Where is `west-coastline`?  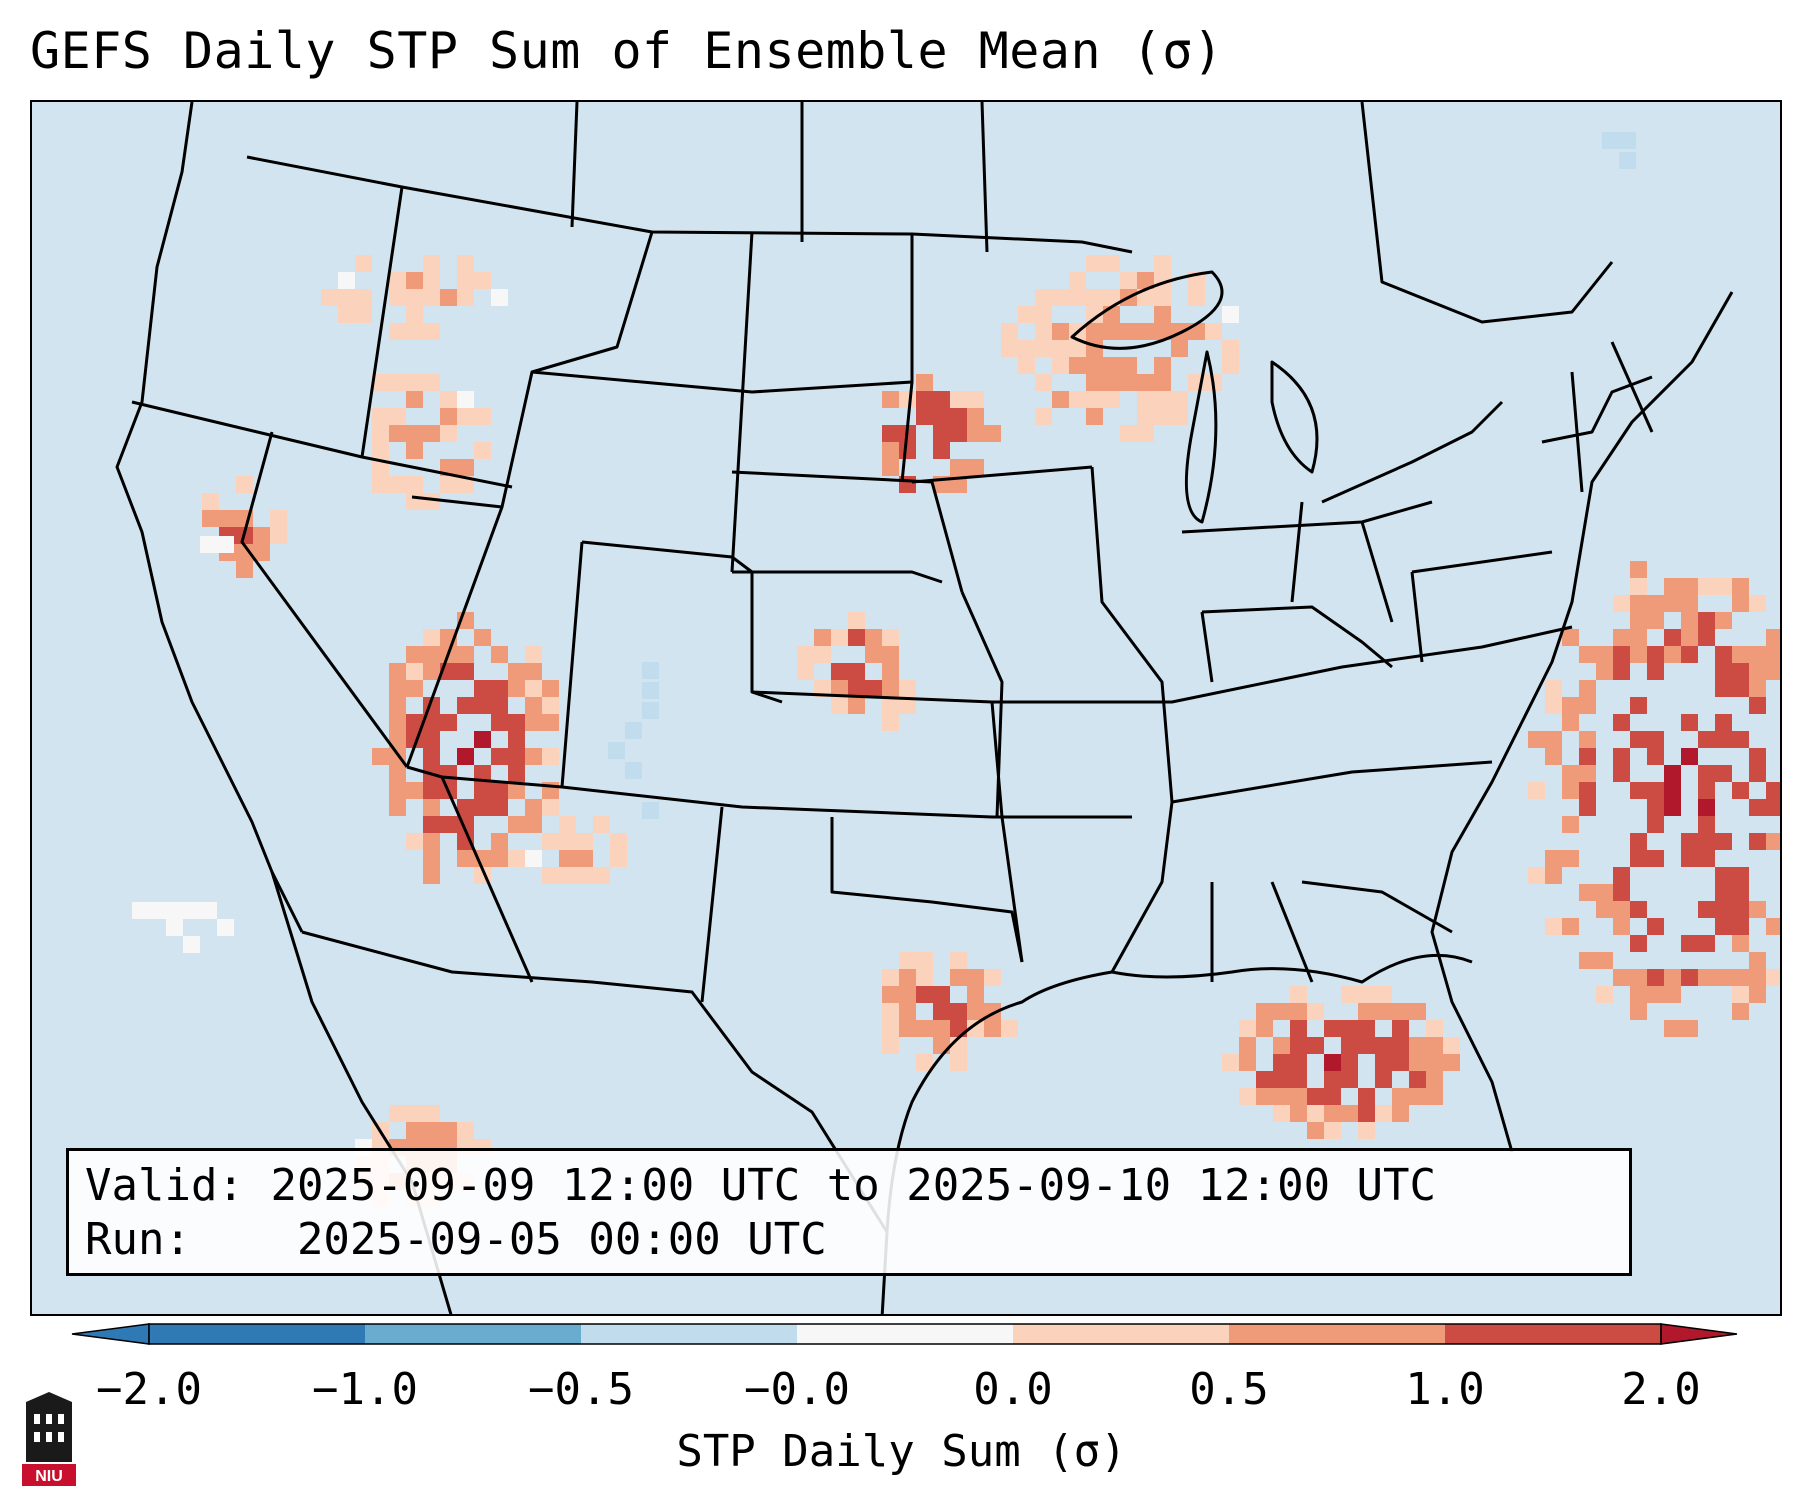 west-coastline is located at coordinates (209, 517).